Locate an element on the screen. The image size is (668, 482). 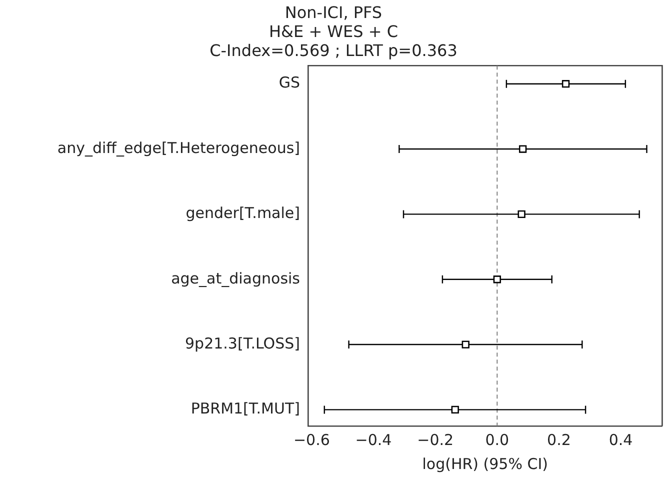
x-tick-label: 0.4 is located at coordinates (620, 439).